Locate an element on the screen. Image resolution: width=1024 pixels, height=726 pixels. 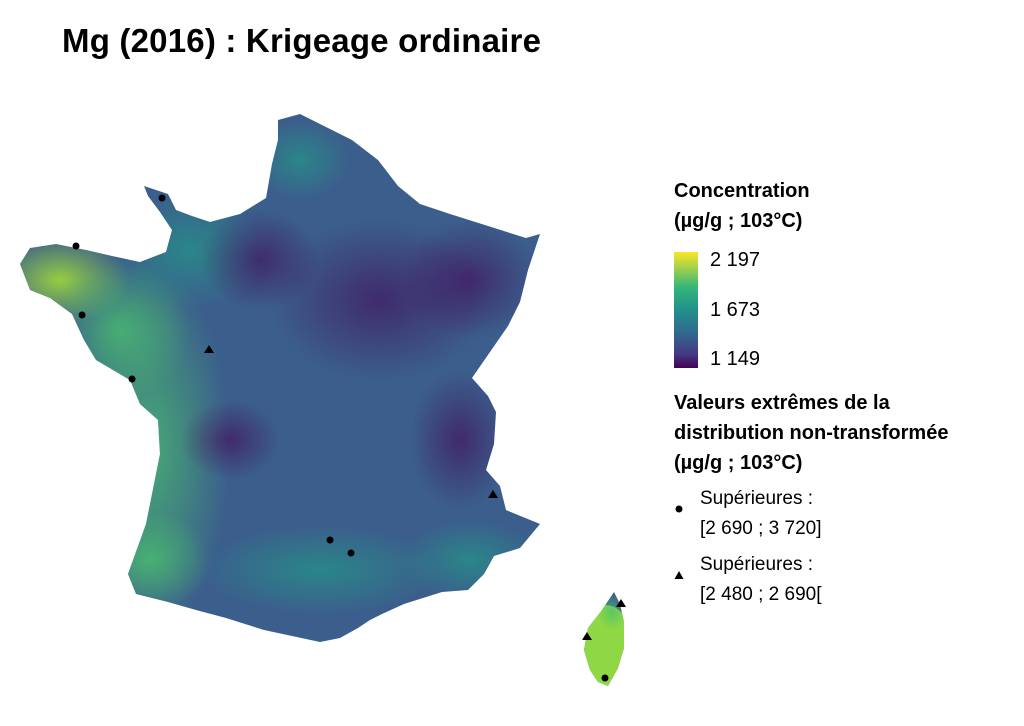
legend-item-triangle: Supérieures : [2 480 ; 2 690[ is located at coordinates (844, 580).